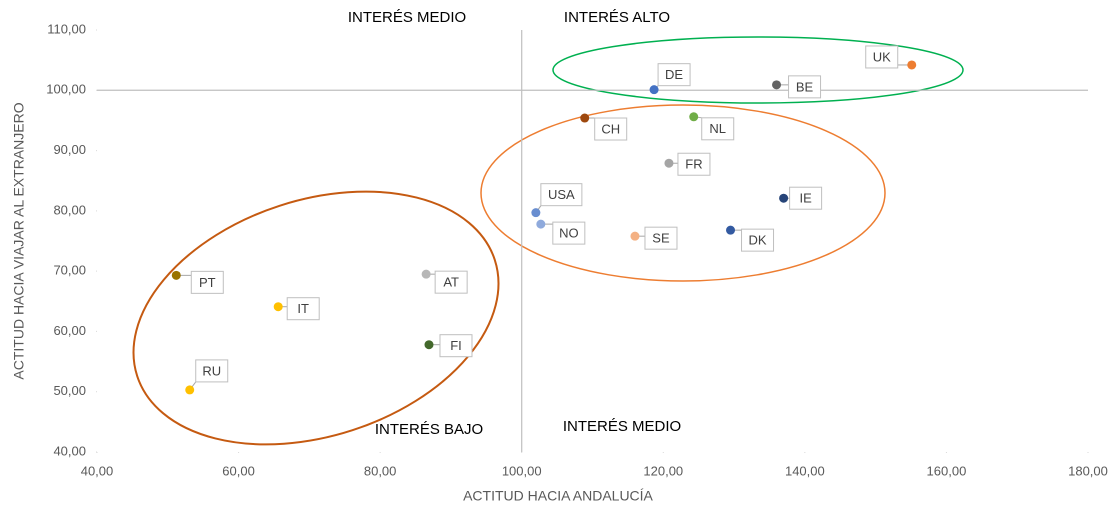 Image resolution: width=1117 pixels, height=510 pixels. What do you see at coordinates (805, 470) in the screenshot?
I see `x-tick-label: 140,00` at bounding box center [805, 470].